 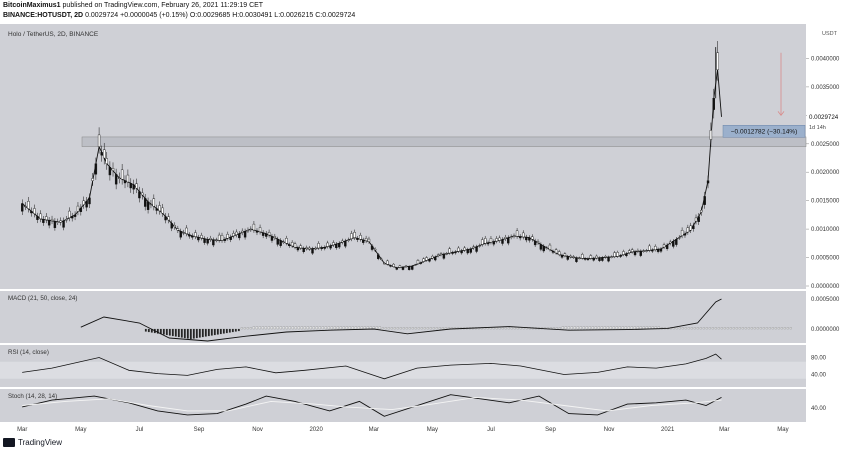 I want to click on time-axis-bg, so click(x=425, y=428).